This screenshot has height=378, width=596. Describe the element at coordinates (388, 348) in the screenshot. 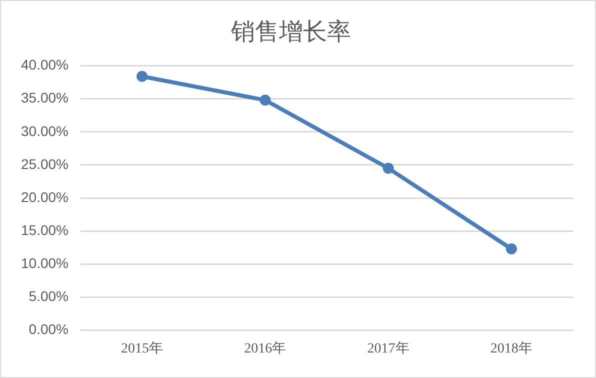

I see `x-tick-label: 2017年` at that location.